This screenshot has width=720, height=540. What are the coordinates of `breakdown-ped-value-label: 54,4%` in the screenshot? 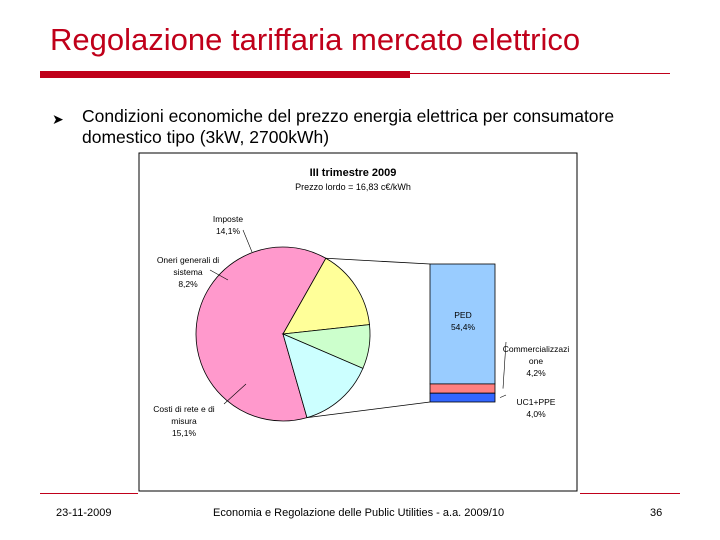 It's located at (463, 327).